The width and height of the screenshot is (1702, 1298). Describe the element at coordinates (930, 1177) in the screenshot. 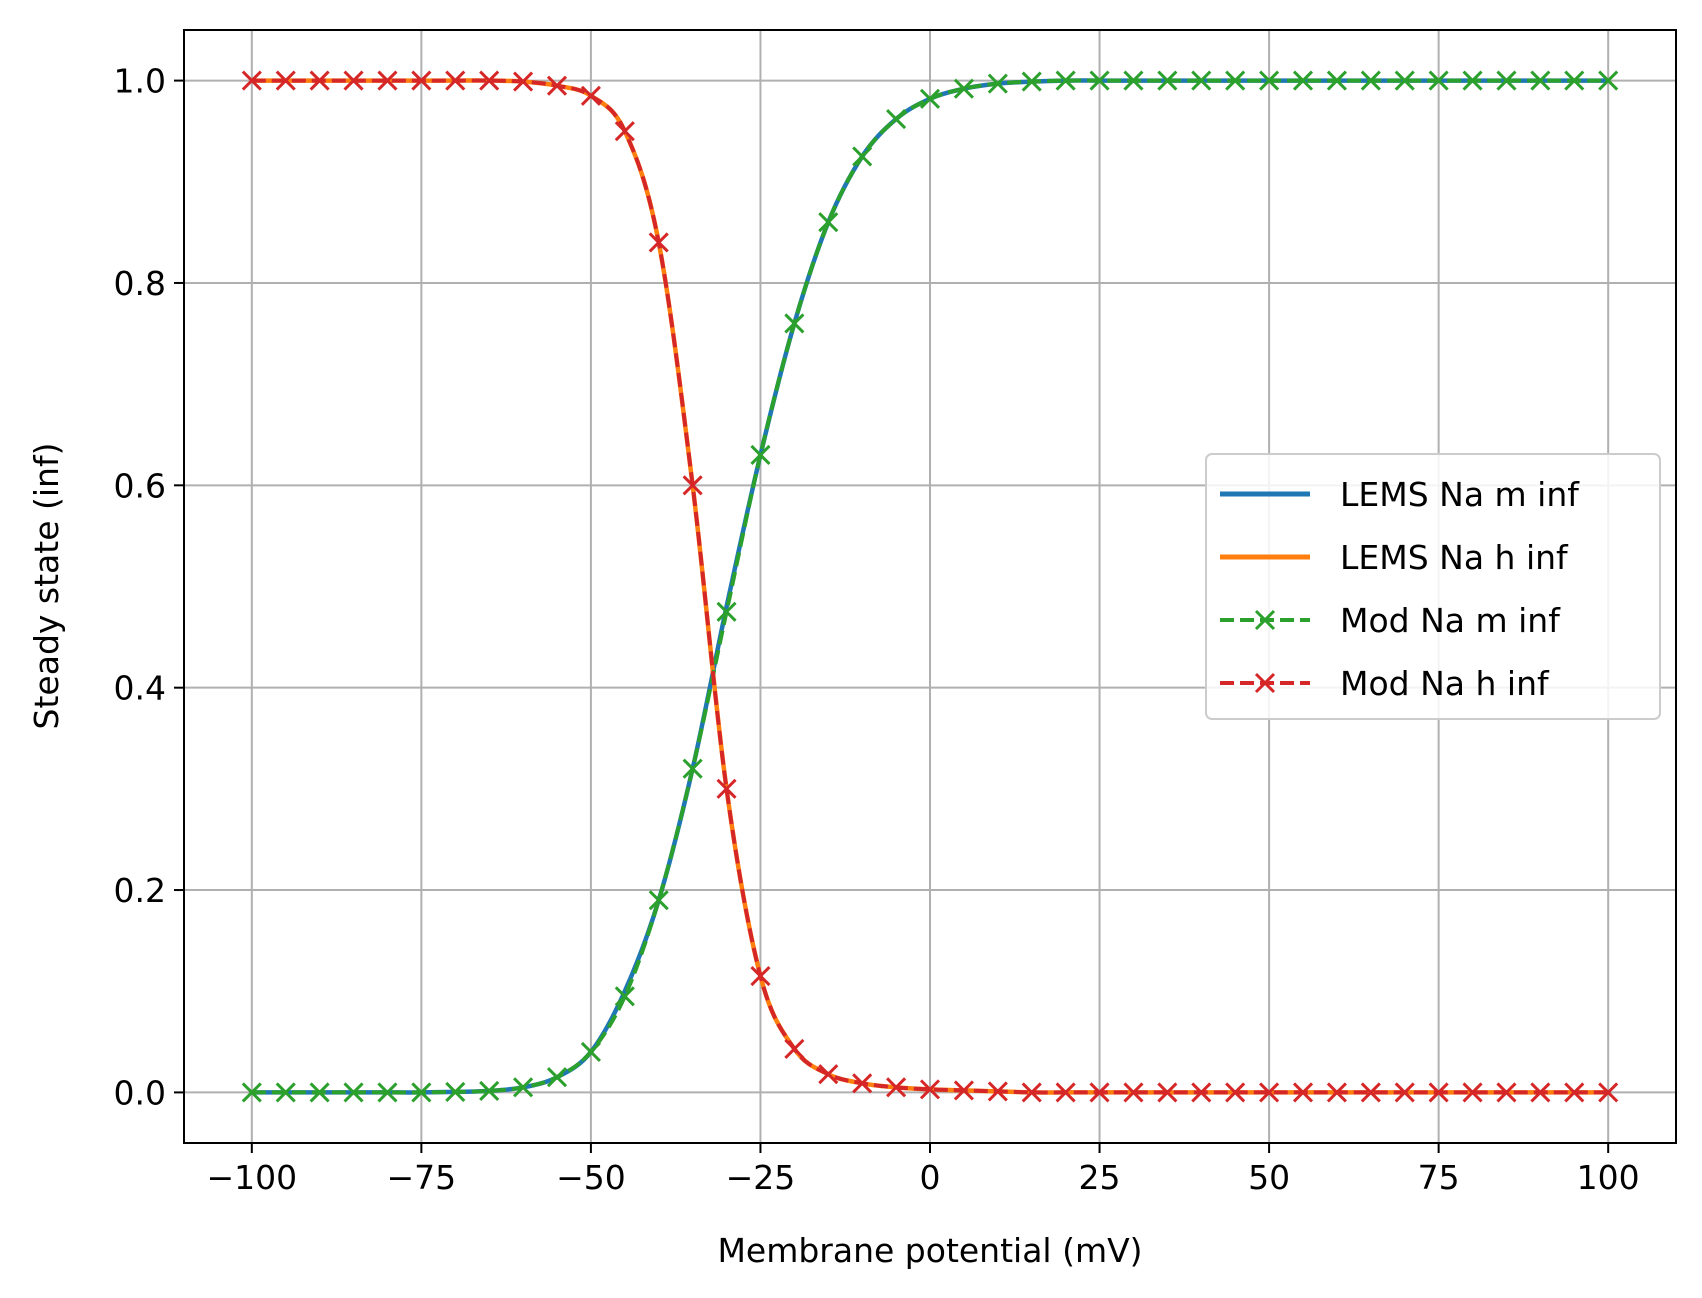

I see `x-tick-label: 0` at that location.